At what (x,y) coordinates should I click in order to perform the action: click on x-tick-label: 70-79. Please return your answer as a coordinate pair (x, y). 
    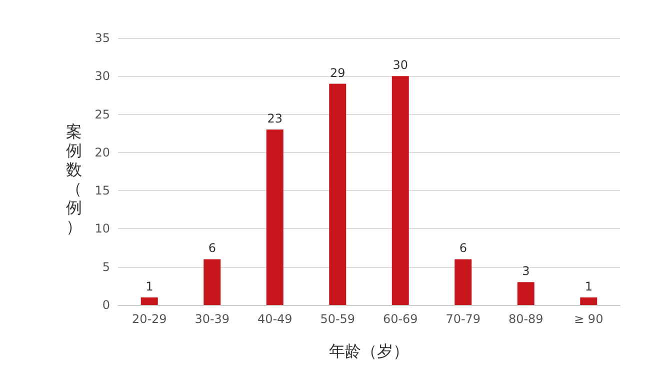
    Looking at the image, I should click on (463, 319).